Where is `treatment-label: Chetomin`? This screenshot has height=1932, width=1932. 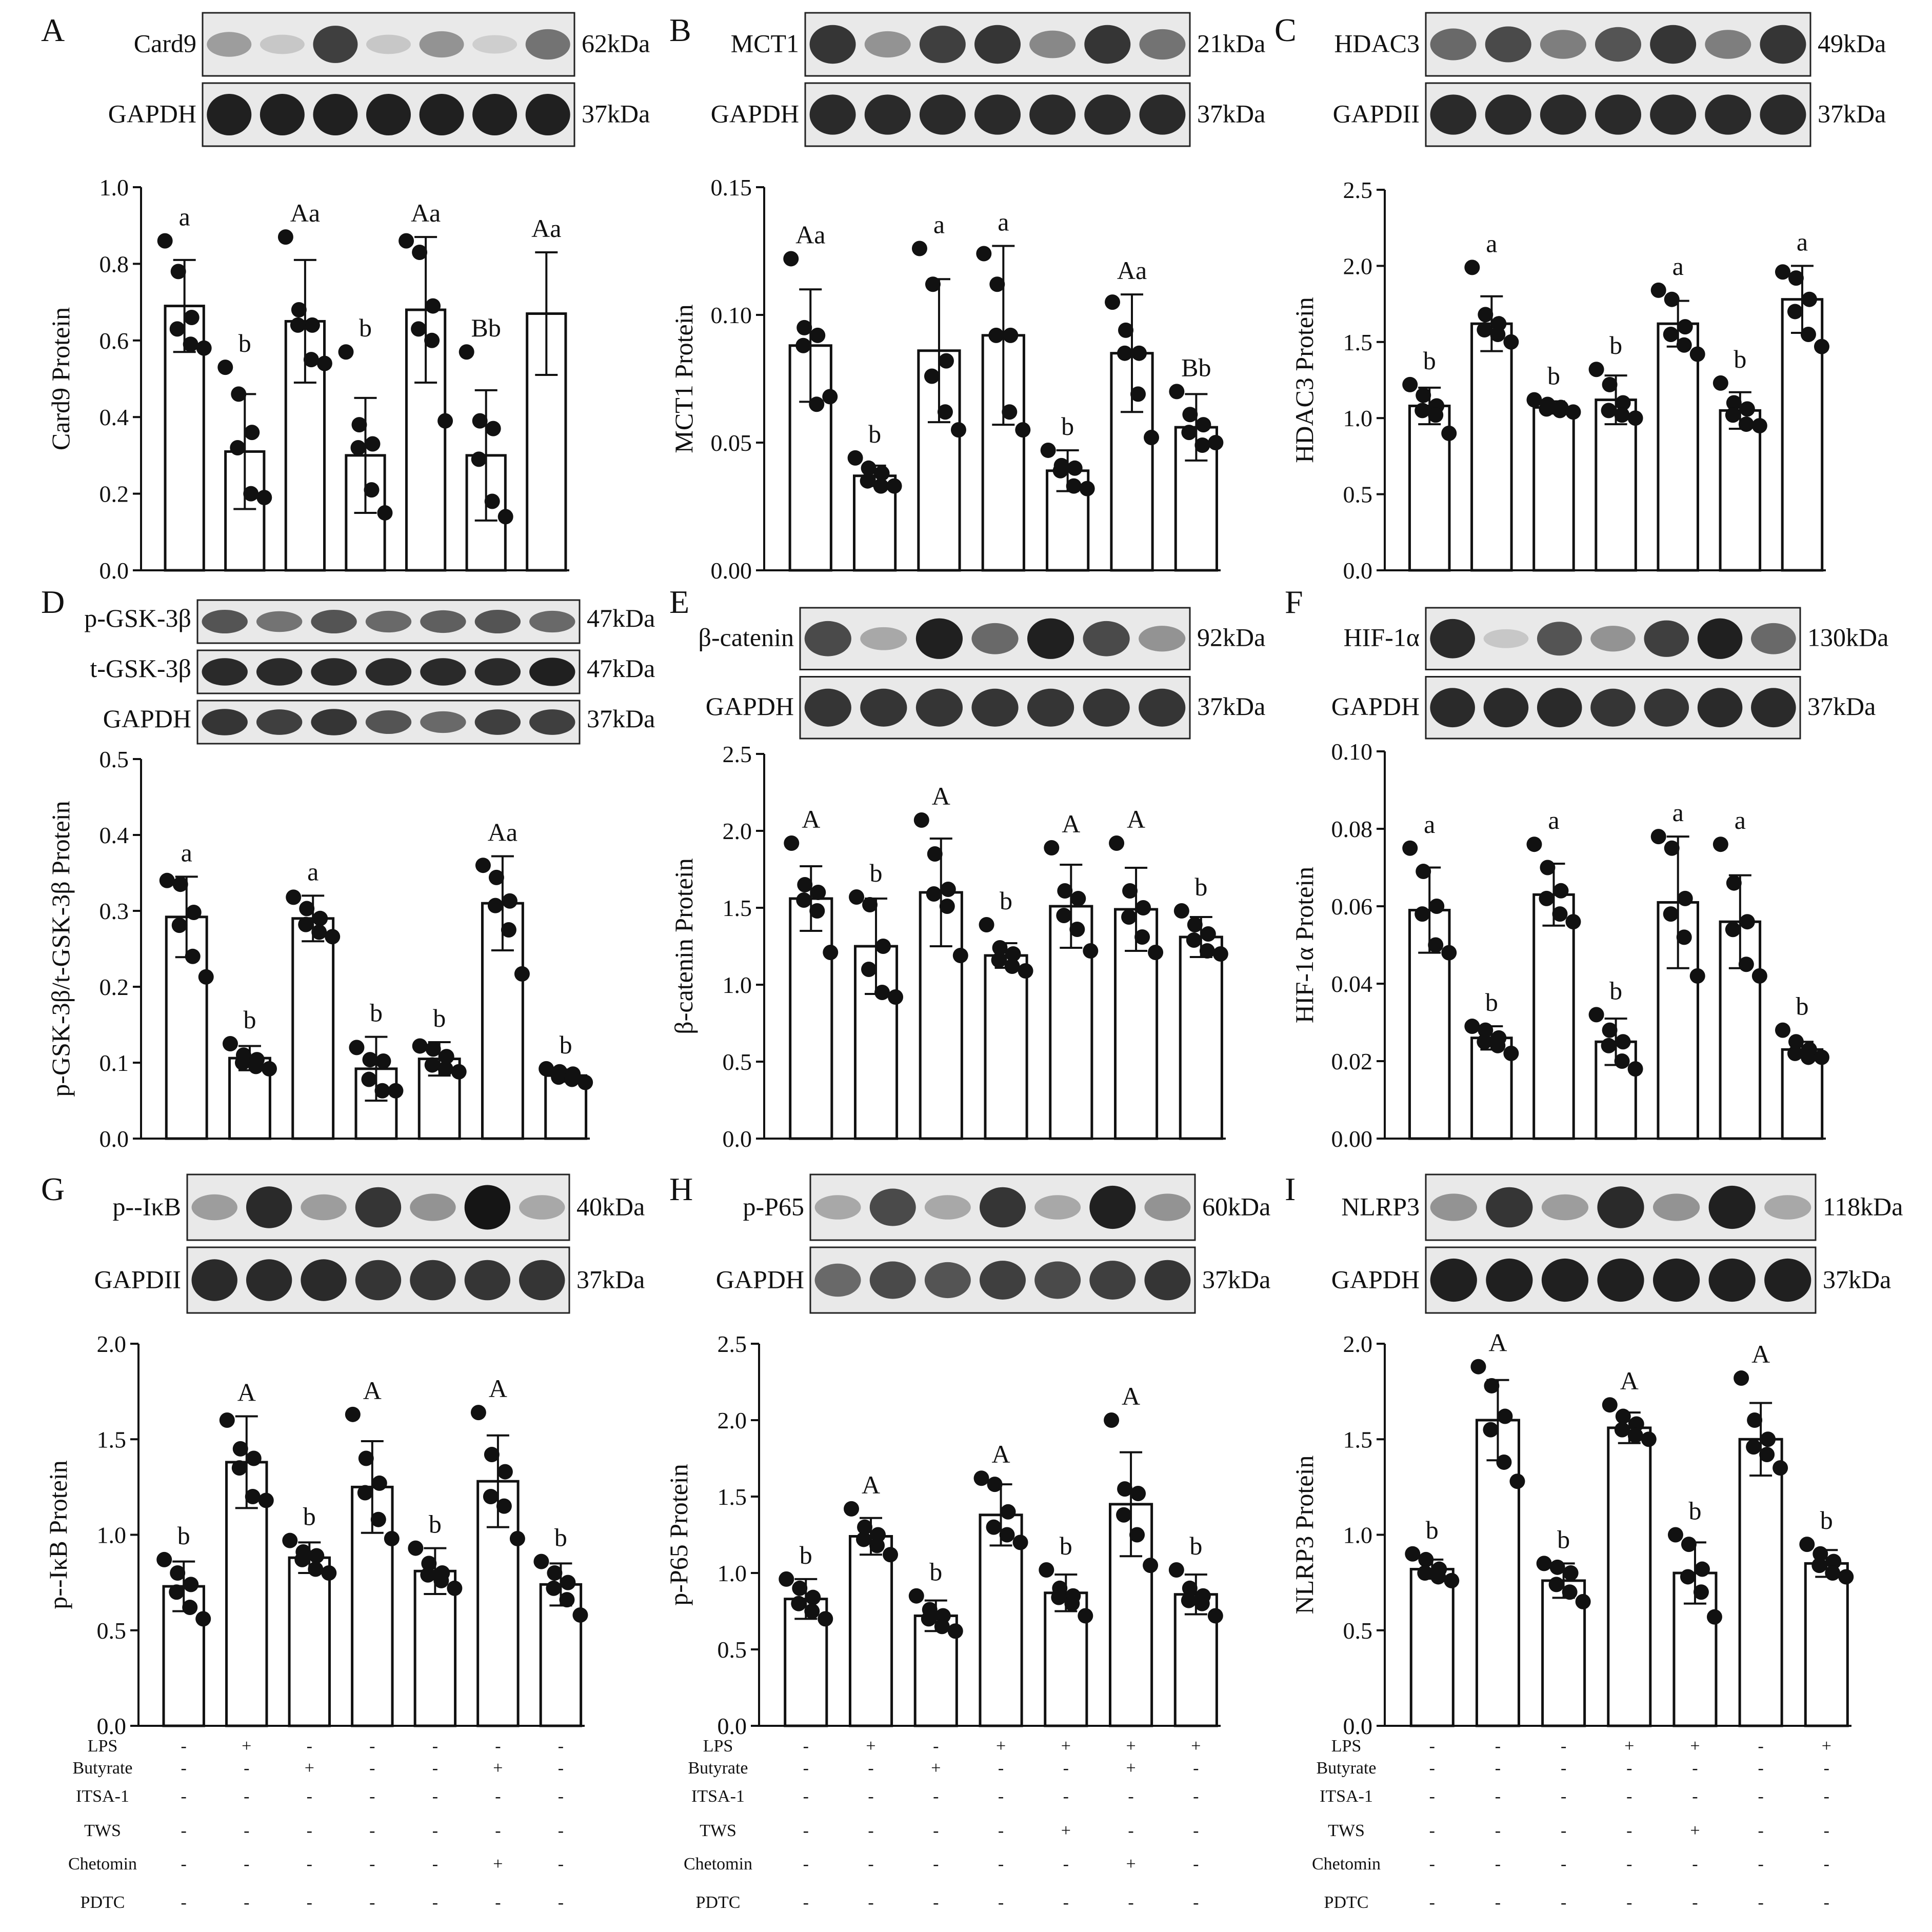
treatment-label: Chetomin is located at coordinates (103, 1865).